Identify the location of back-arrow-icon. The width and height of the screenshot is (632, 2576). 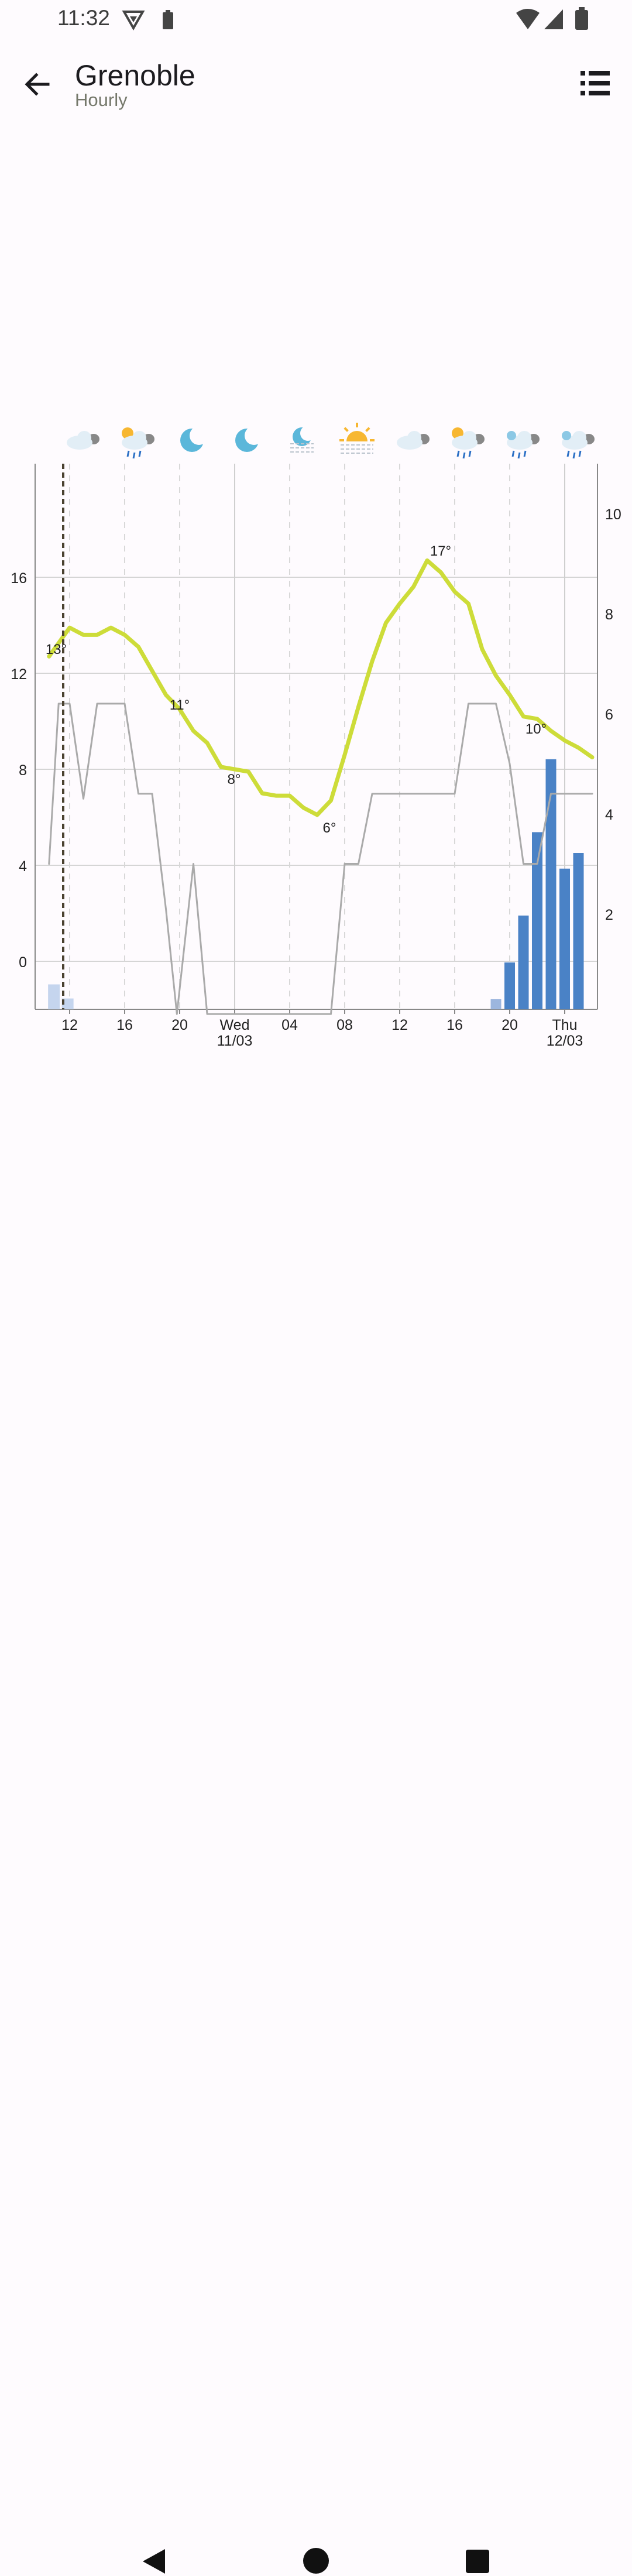
(37, 84).